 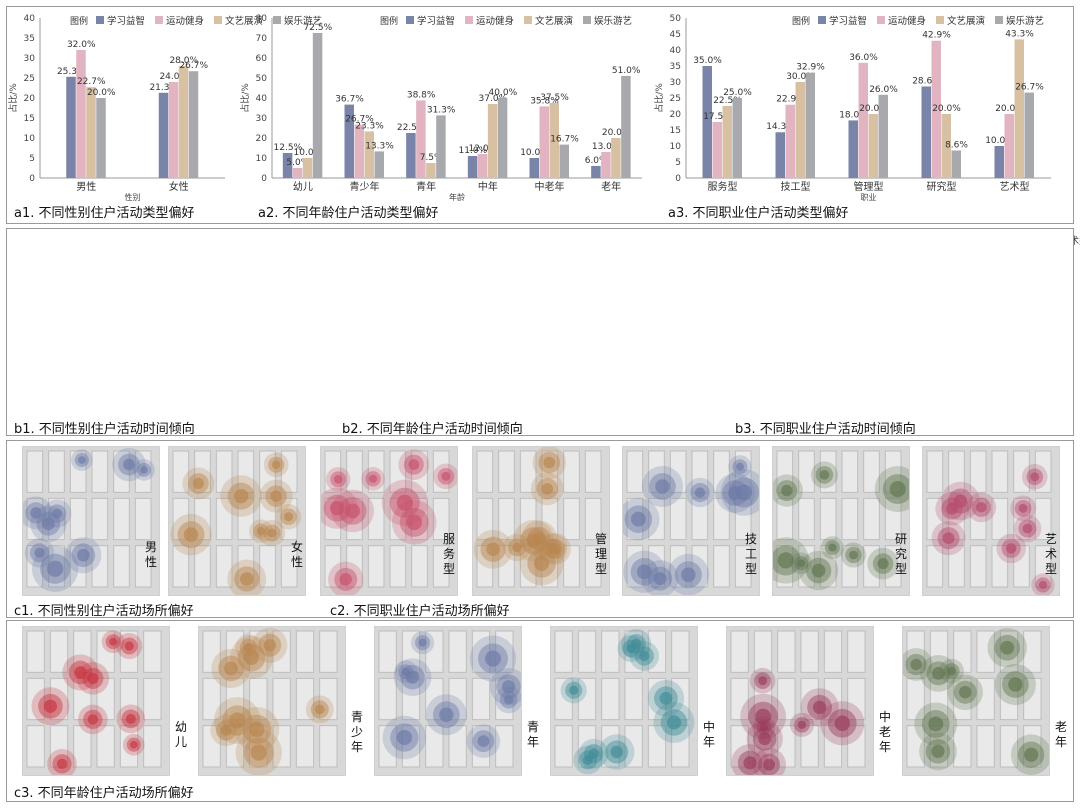 I want to click on heatmap-c3-0-map, so click(x=94, y=702).